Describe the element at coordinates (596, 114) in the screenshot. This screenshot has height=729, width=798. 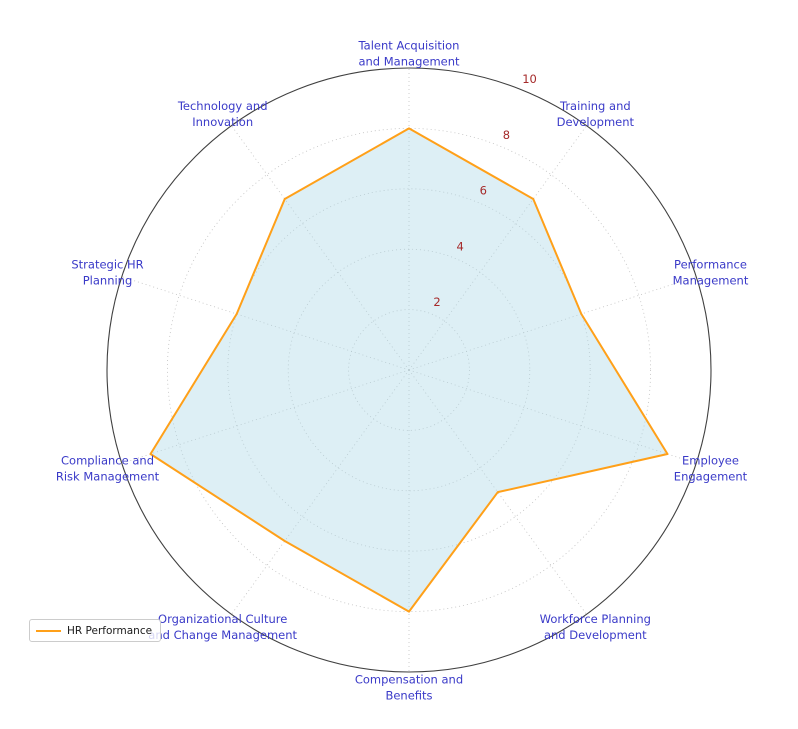
I see `category-label: Training and Development` at that location.